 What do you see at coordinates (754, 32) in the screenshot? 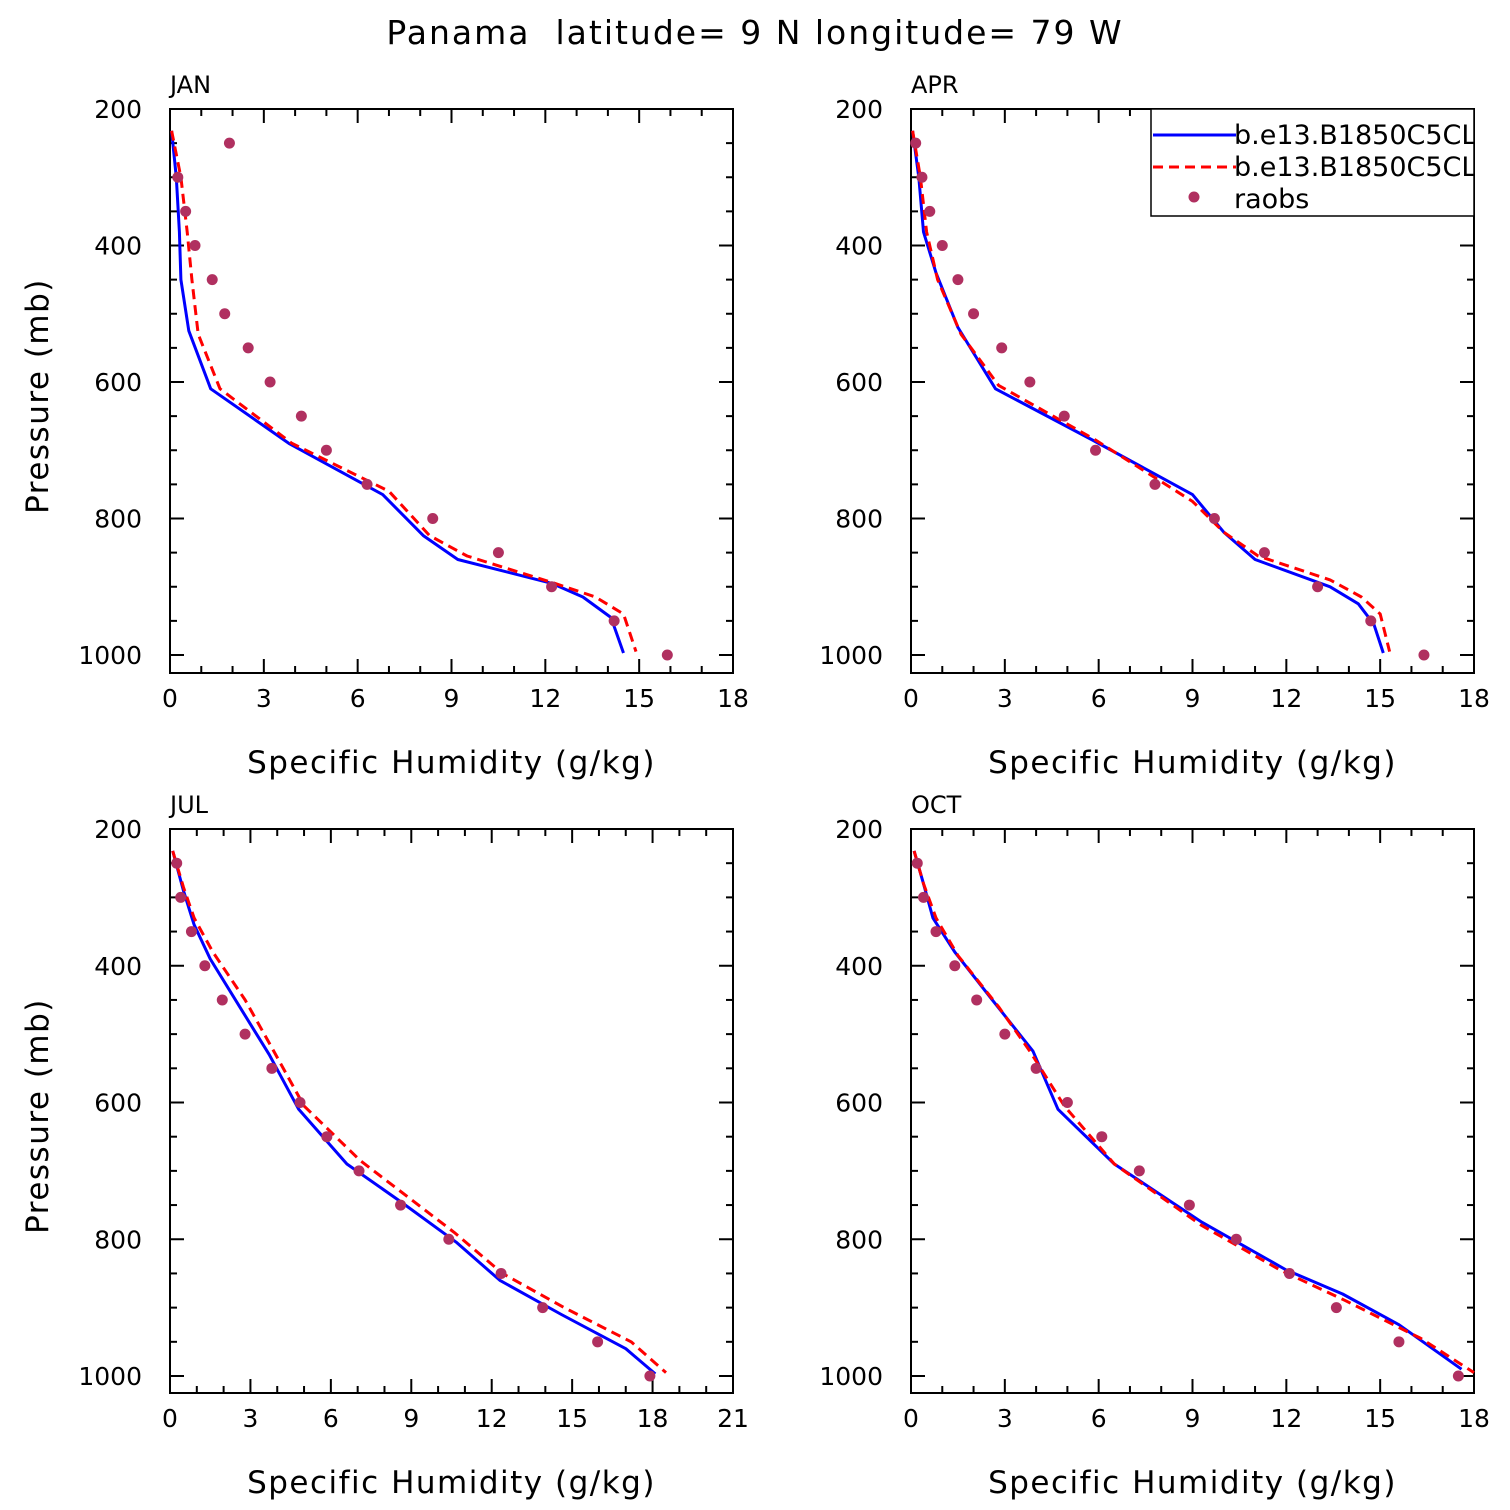
I see `figure-title: Panama latitude= 9 N longitude= 79 W` at bounding box center [754, 32].